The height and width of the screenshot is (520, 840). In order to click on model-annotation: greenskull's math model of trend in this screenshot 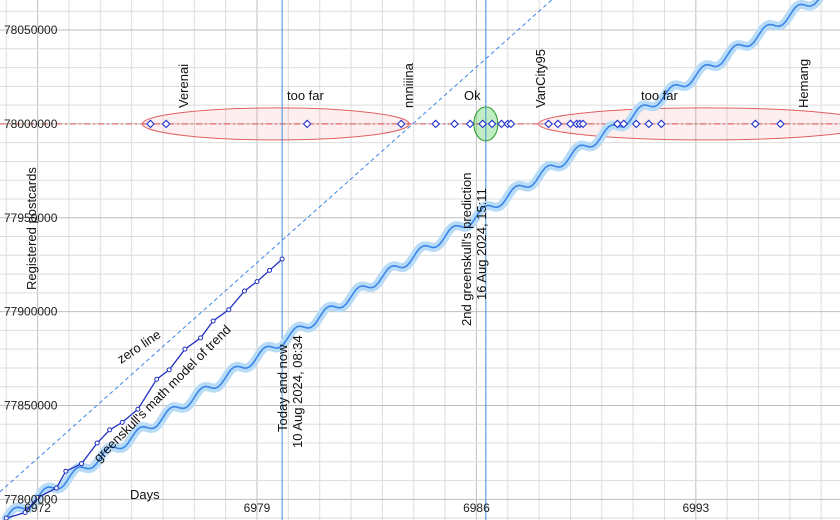, I will do `click(162, 393)`.